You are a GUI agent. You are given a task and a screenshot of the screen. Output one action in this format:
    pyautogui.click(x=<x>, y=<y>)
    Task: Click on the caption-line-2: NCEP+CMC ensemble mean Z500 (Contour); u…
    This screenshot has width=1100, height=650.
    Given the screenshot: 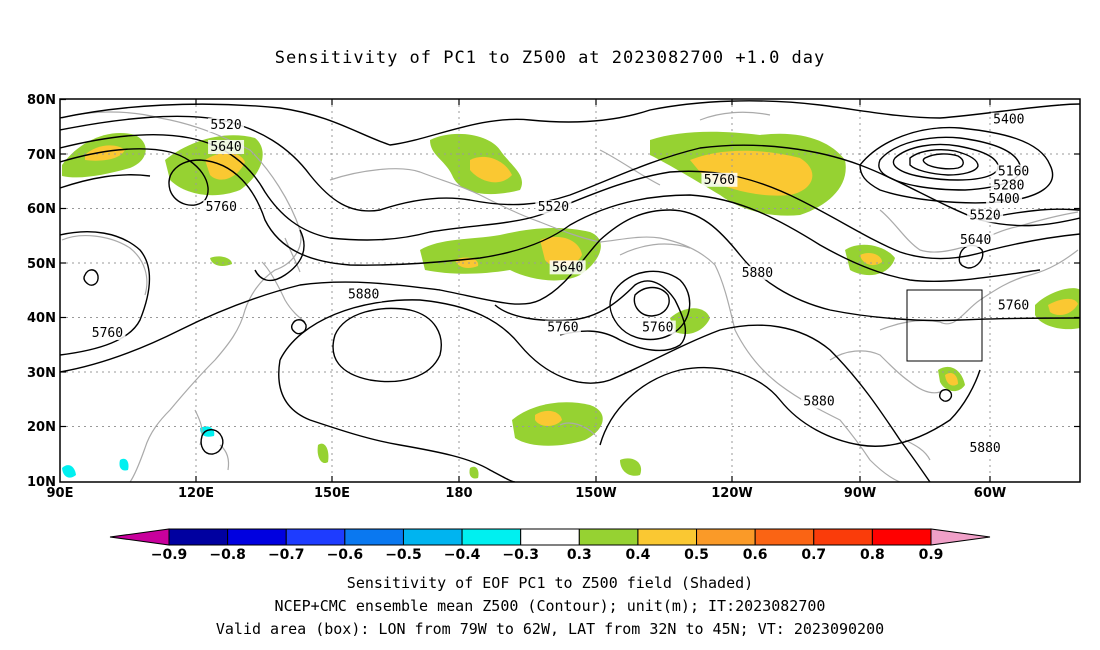 What is the action you would take?
    pyautogui.click(x=550, y=606)
    